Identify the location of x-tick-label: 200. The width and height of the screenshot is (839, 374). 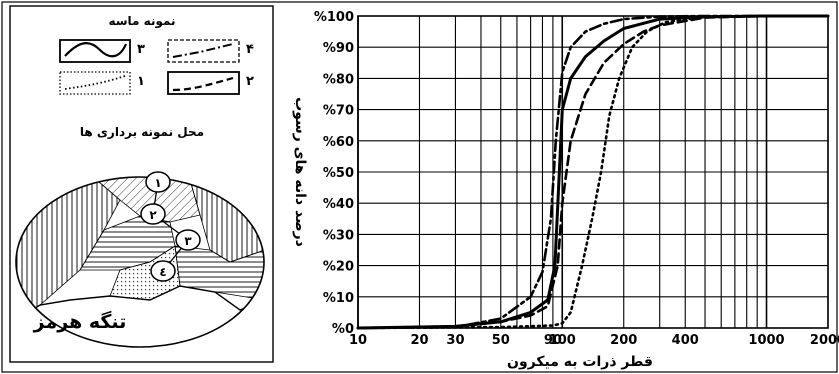
(623, 340).